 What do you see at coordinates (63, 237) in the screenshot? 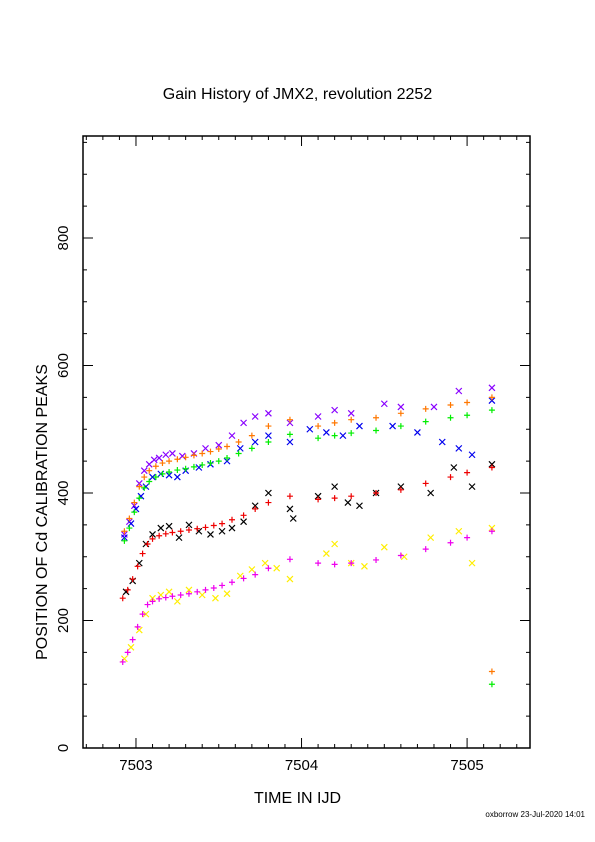
I see `y-tick-label: 800` at bounding box center [63, 237].